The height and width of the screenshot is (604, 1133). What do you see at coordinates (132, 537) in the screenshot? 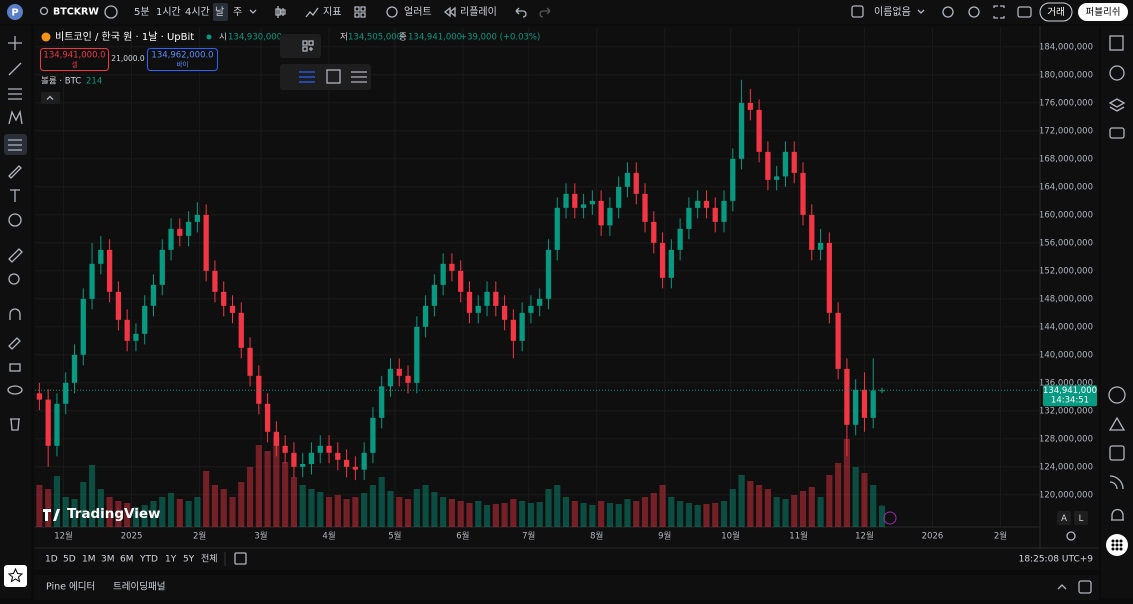
I see `x-tick-label: 2025` at bounding box center [132, 537].